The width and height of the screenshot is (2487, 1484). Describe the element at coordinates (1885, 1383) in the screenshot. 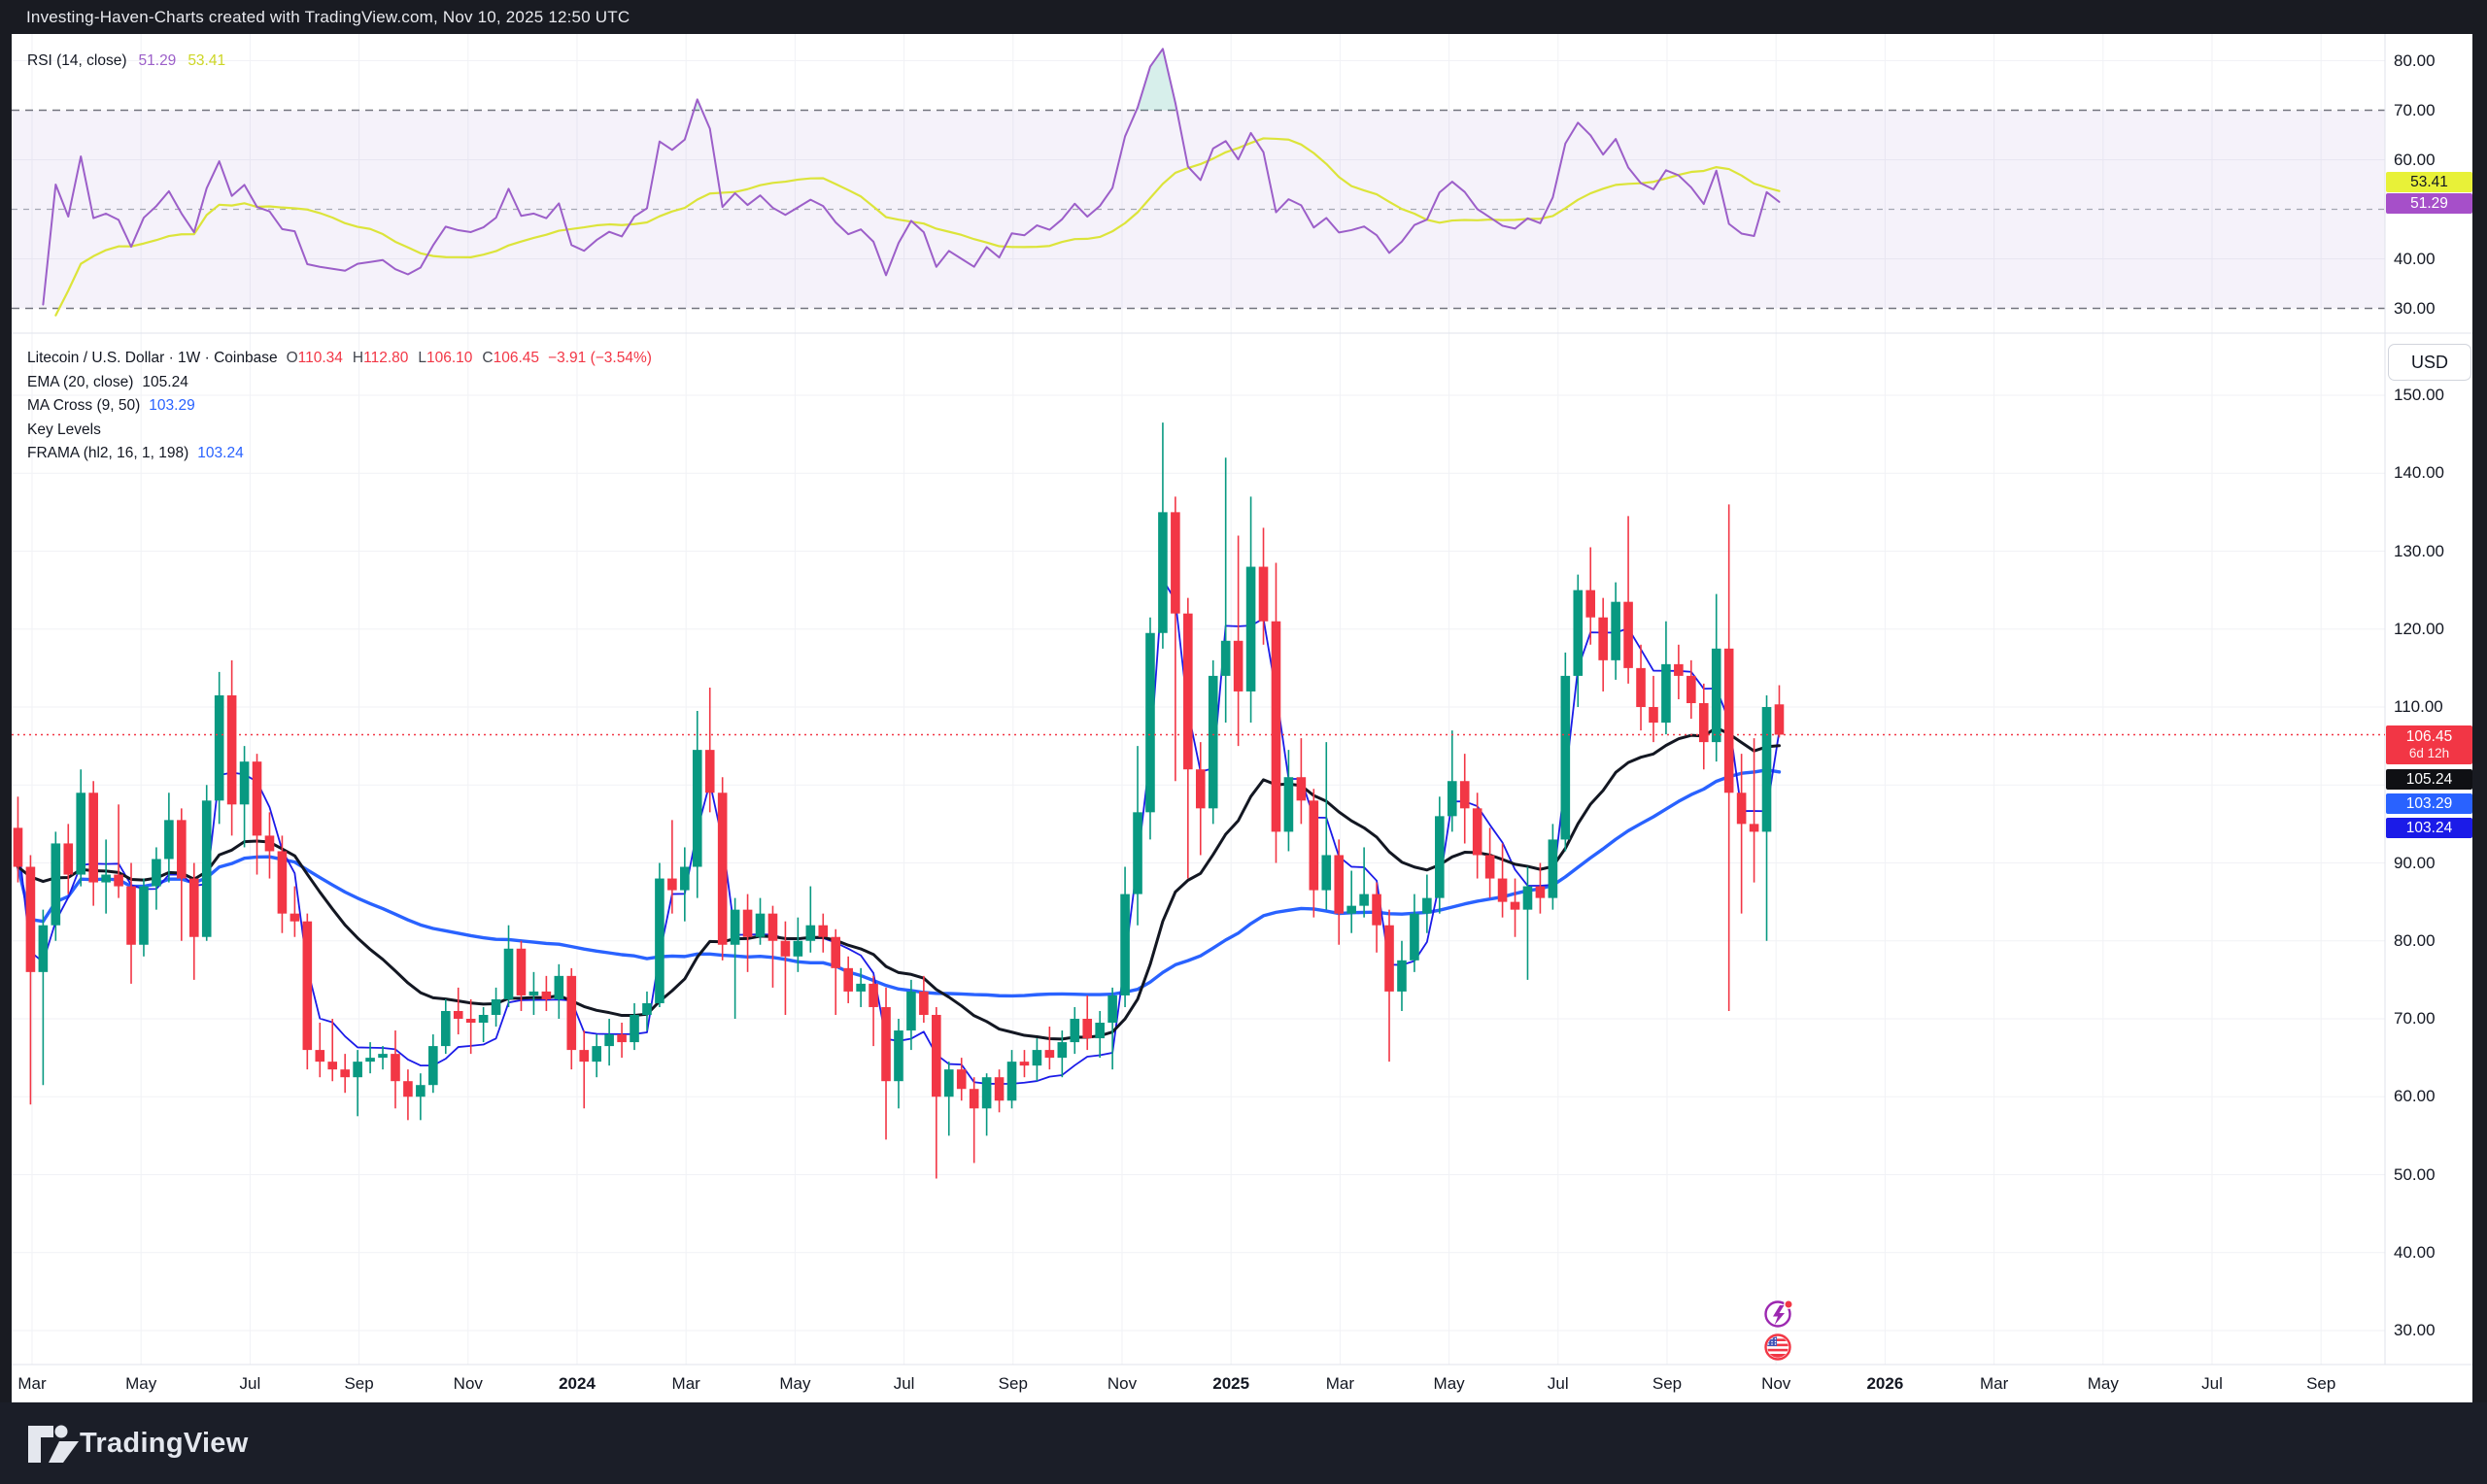

I see `time-axis-label: 2026` at that location.